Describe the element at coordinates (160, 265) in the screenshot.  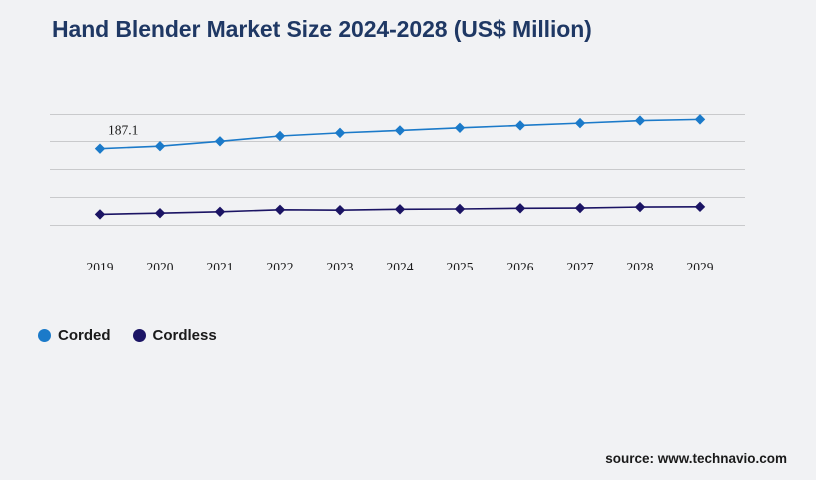
I see `x-axis-tick-2020: 2020` at that location.